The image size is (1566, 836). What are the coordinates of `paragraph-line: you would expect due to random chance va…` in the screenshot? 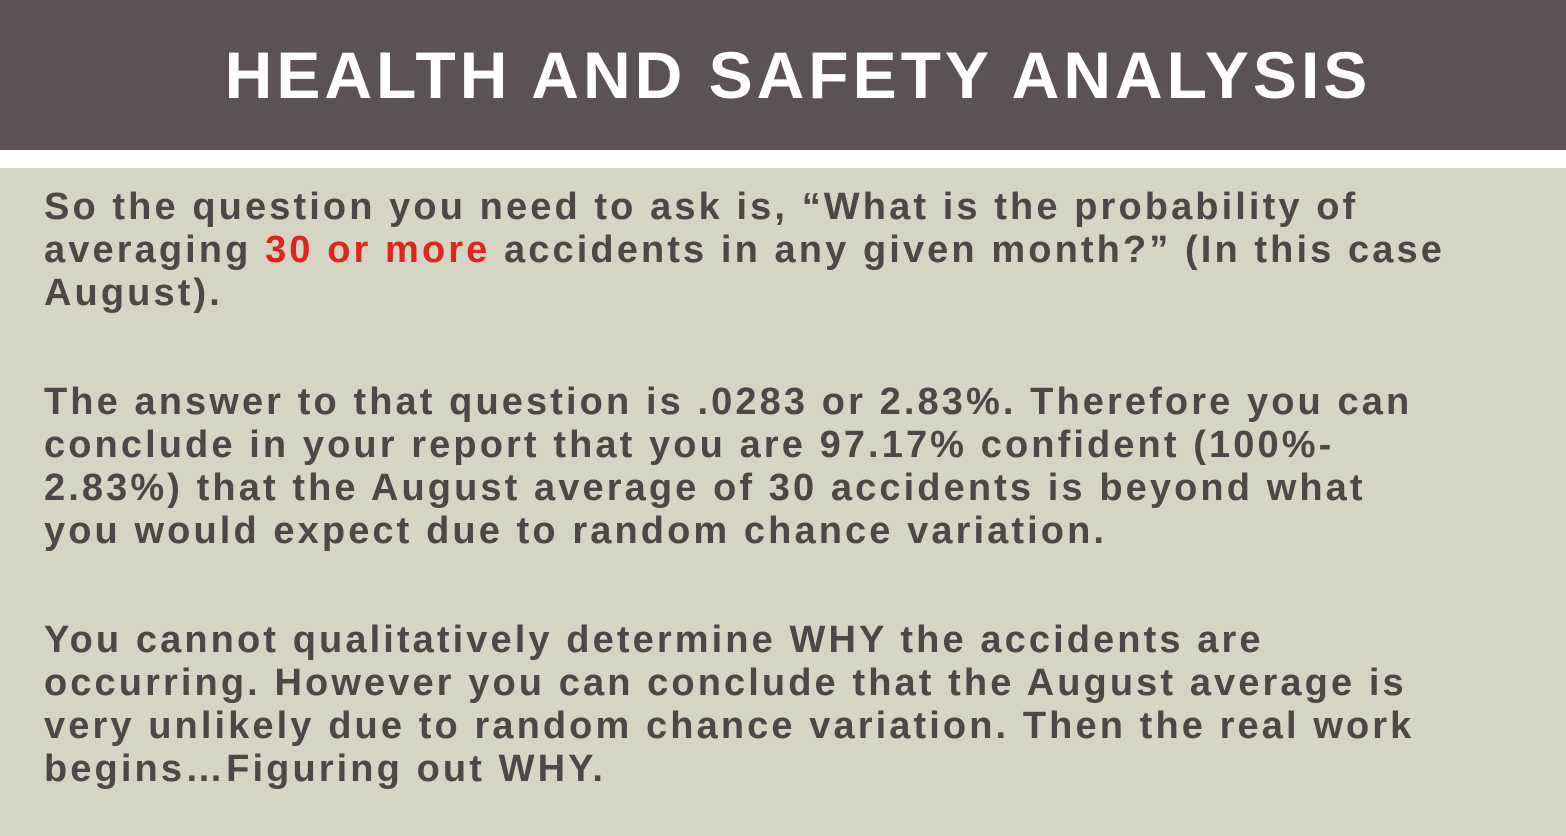 It's located at (576, 531).